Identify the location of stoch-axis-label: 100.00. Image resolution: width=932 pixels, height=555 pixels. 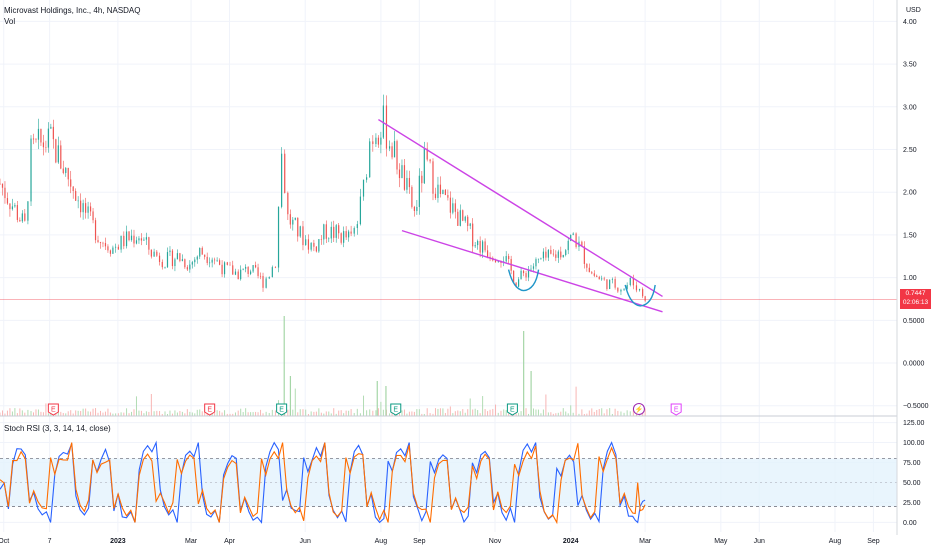
(914, 443).